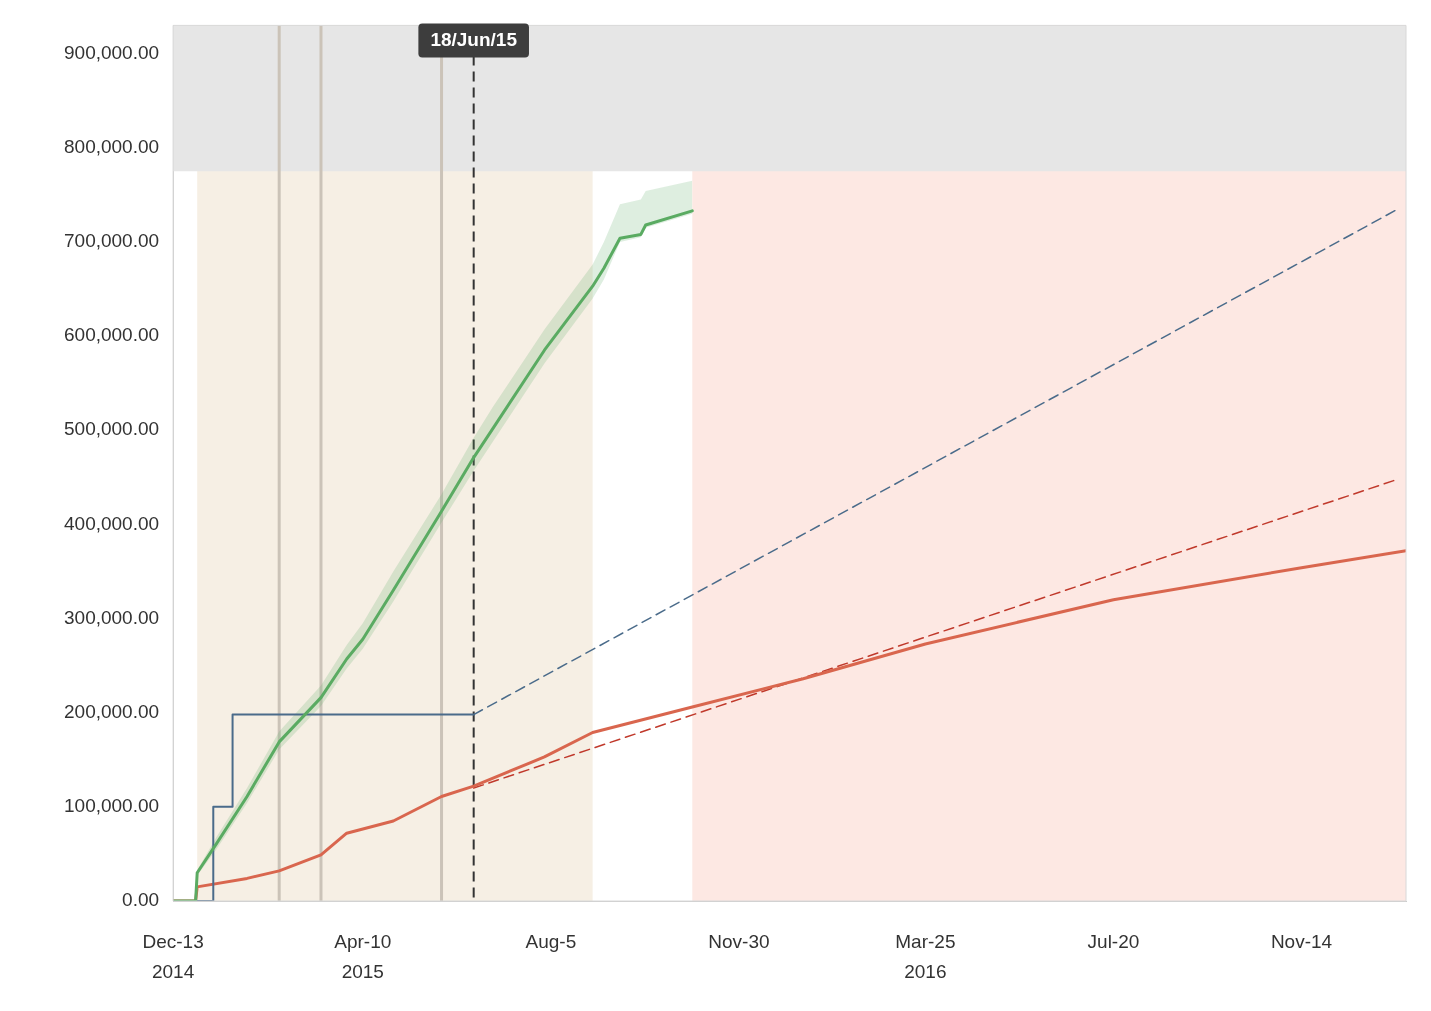  I want to click on x-tick-label: Apr-10 2015, so click(363, 956).